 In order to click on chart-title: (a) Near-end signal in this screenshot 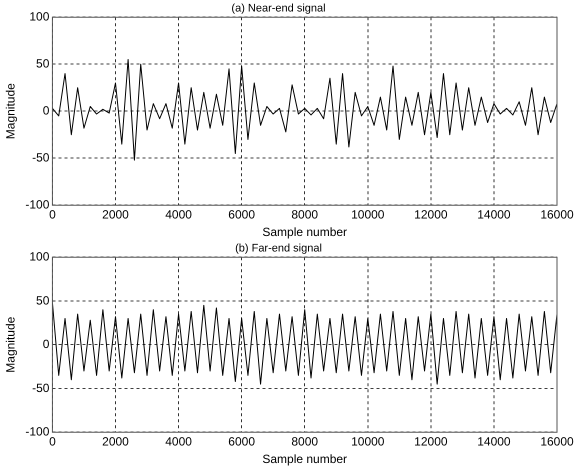, I will do `click(278, 8)`.